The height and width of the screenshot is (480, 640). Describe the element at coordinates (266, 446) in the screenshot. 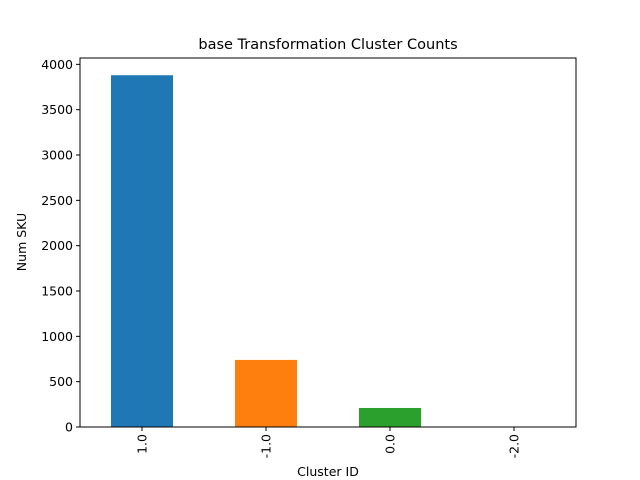

I see `x-tick-label: -1.0` at that location.